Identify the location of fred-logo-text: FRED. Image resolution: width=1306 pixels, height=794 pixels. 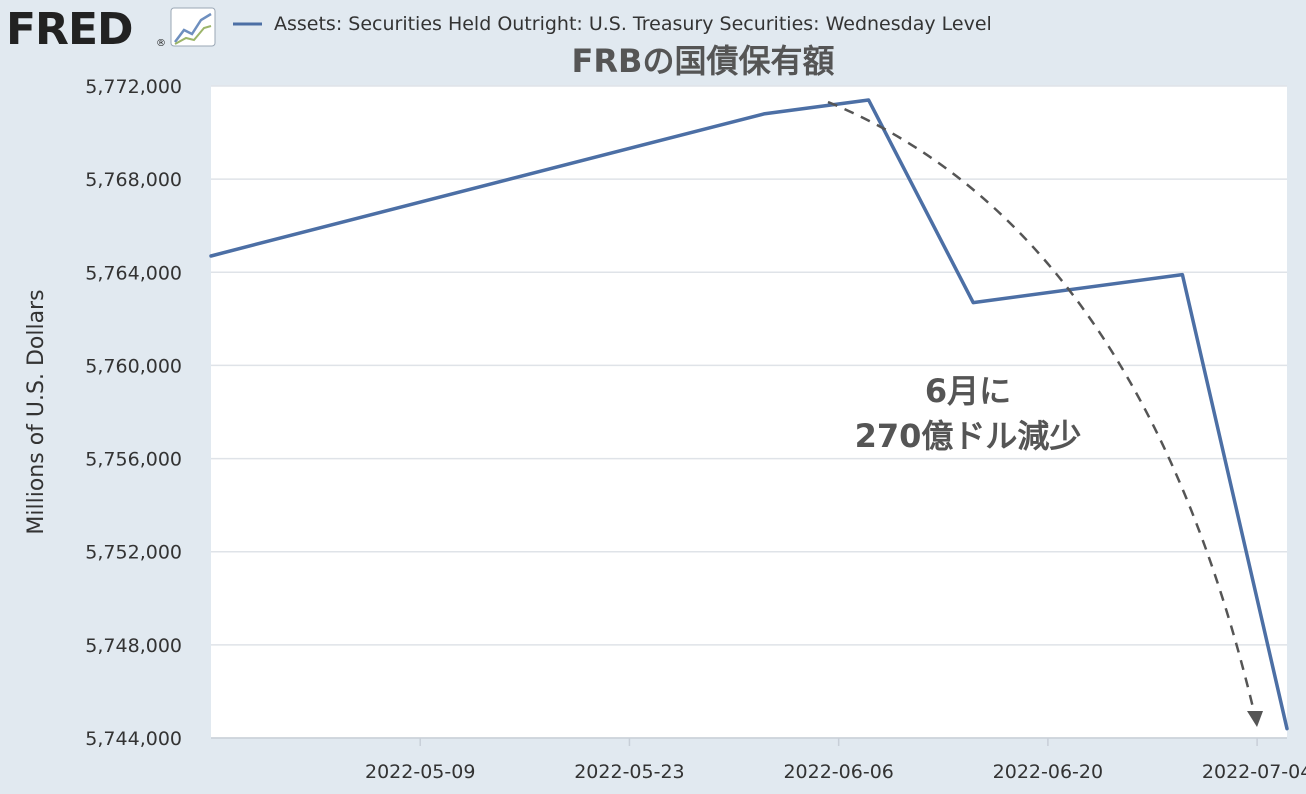
(69, 29).